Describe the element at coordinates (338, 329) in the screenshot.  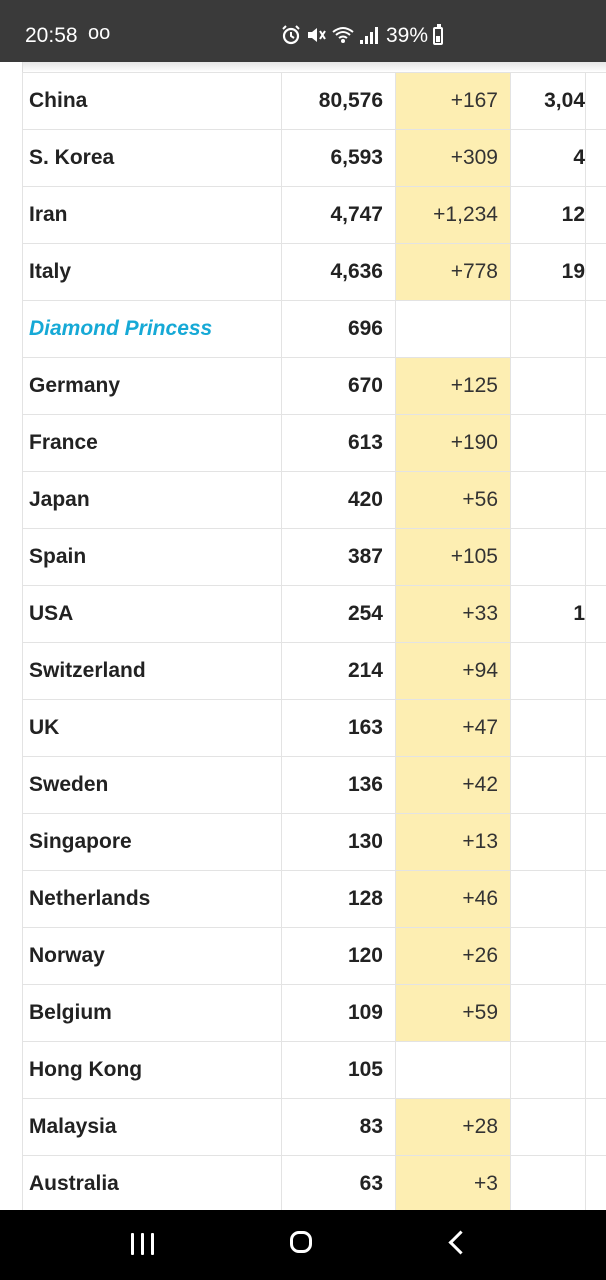
I see `total-cases: 696` at that location.